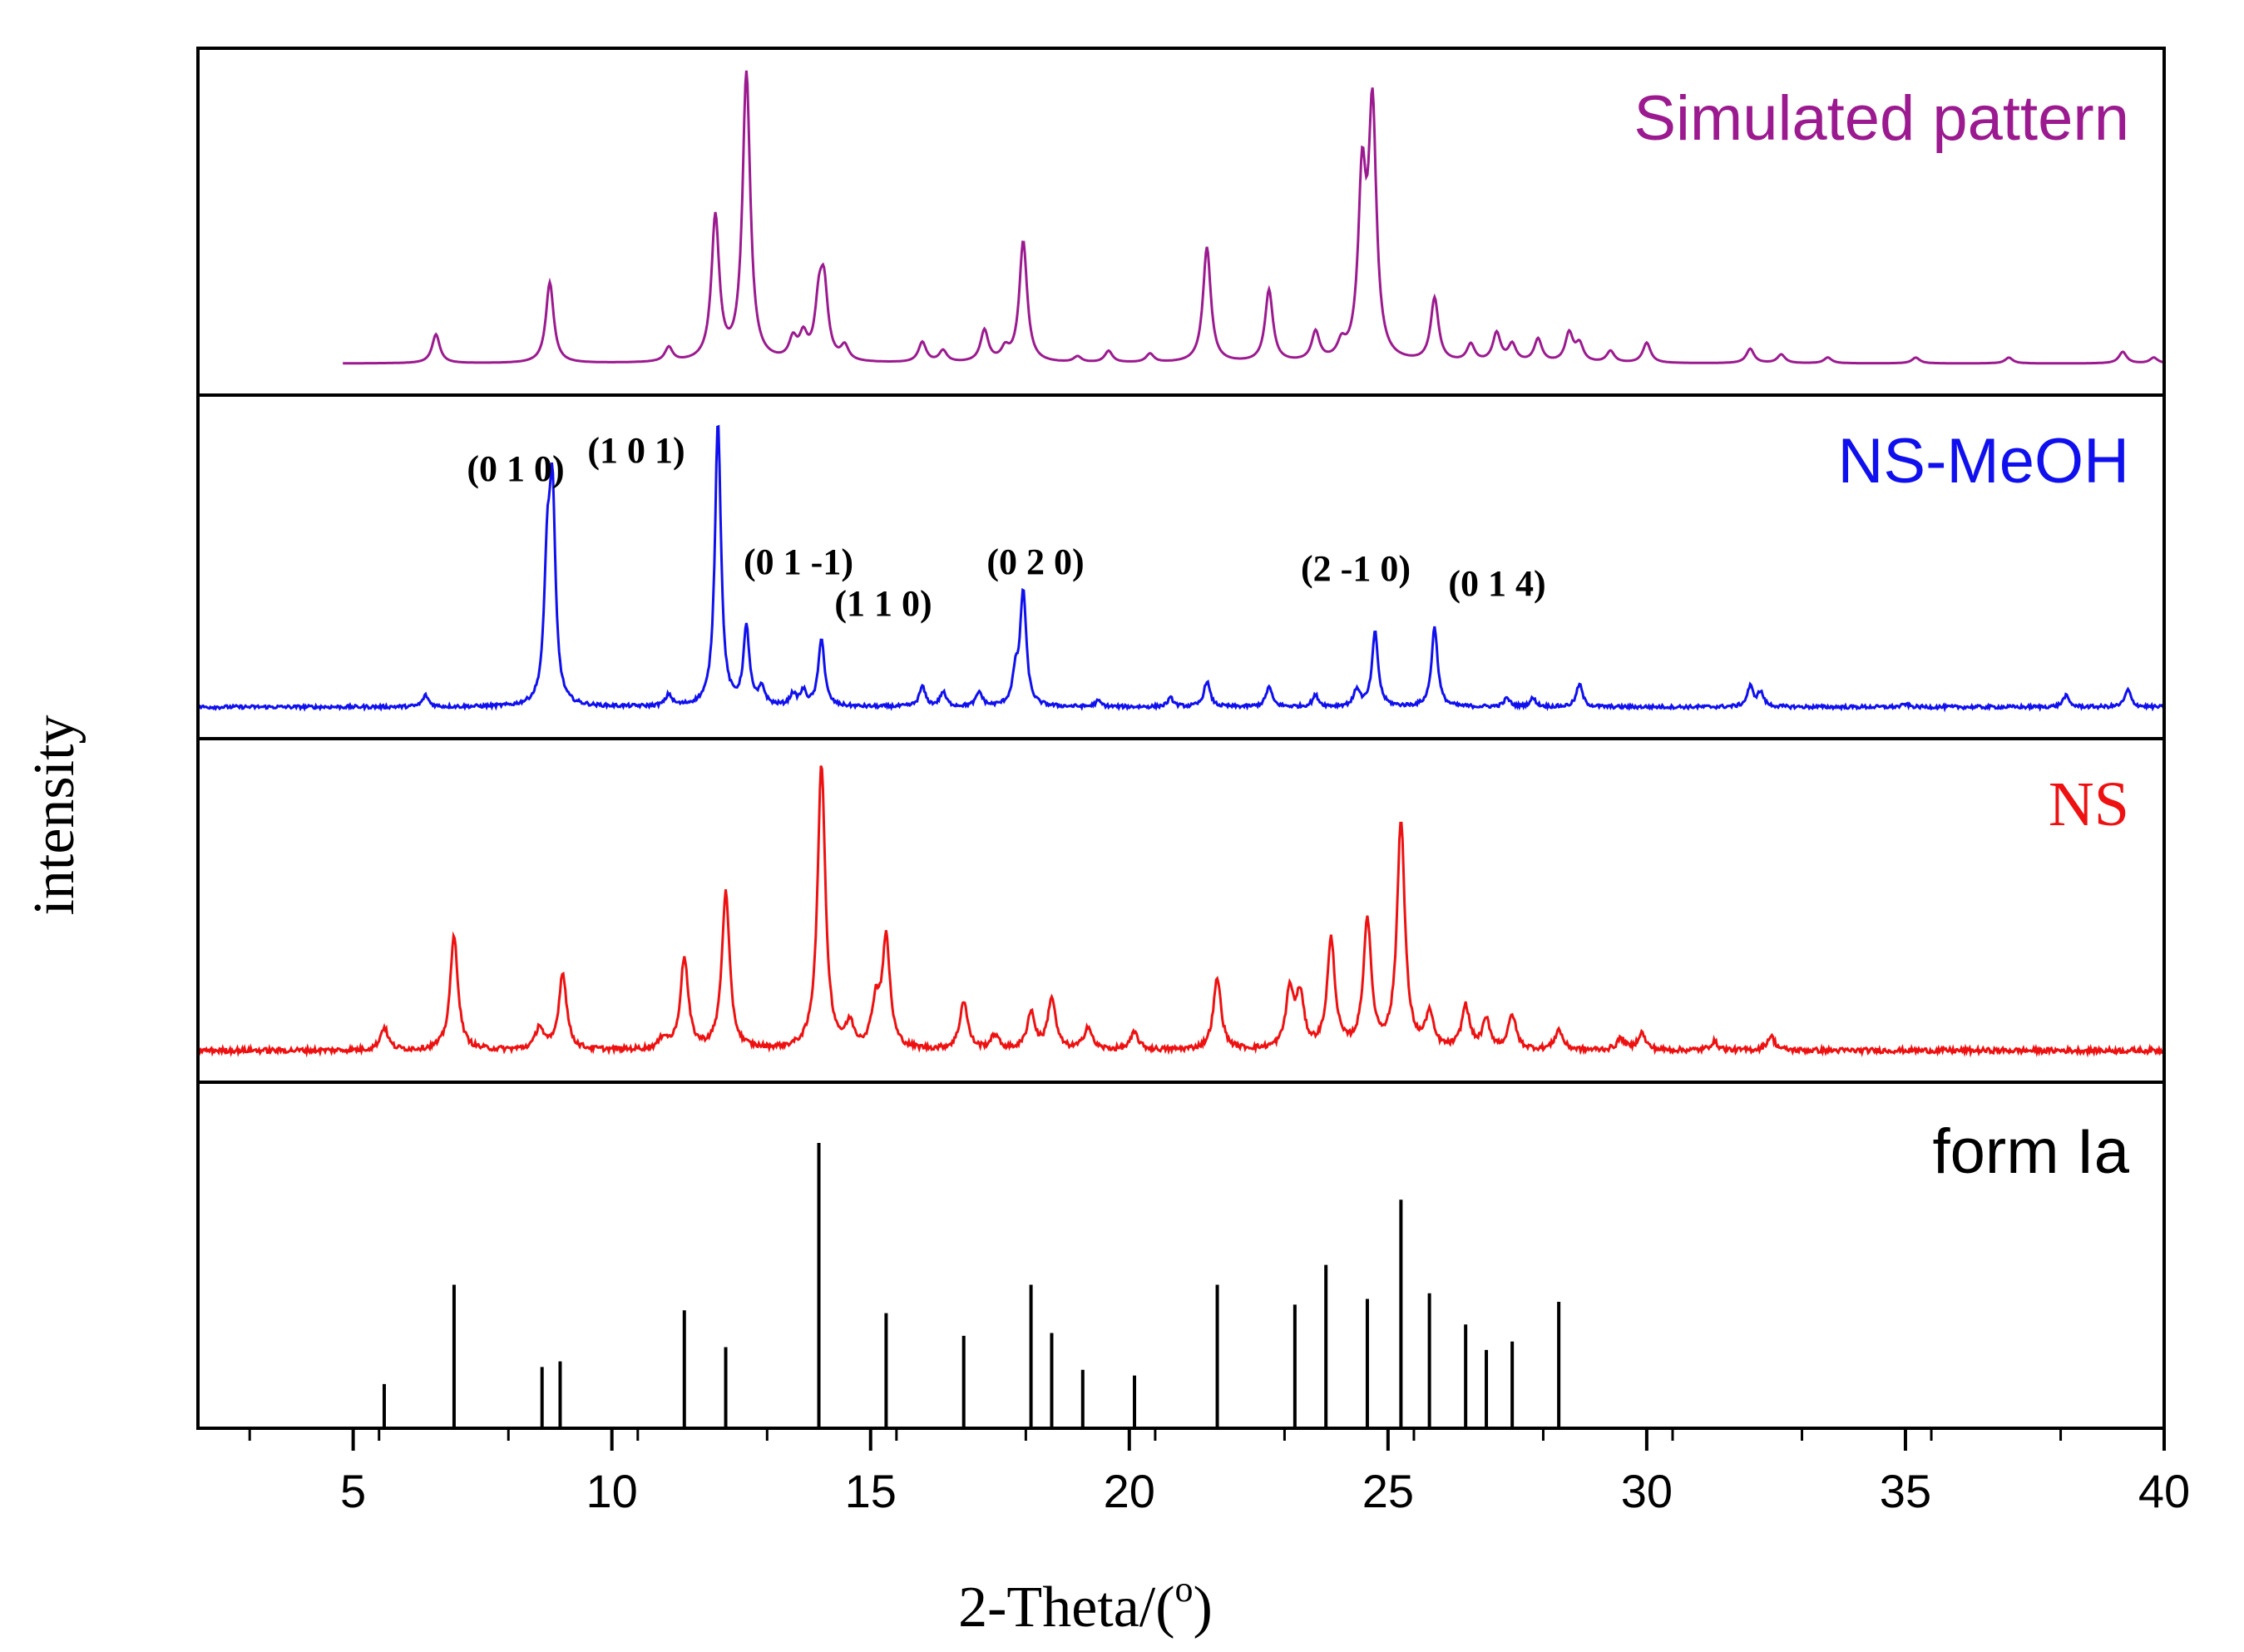 Image resolution: width=2244 pixels, height=1652 pixels. What do you see at coordinates (1066, 1607) in the screenshot?
I see `x-axis-title-main: 2-Theta/(` at bounding box center [1066, 1607].